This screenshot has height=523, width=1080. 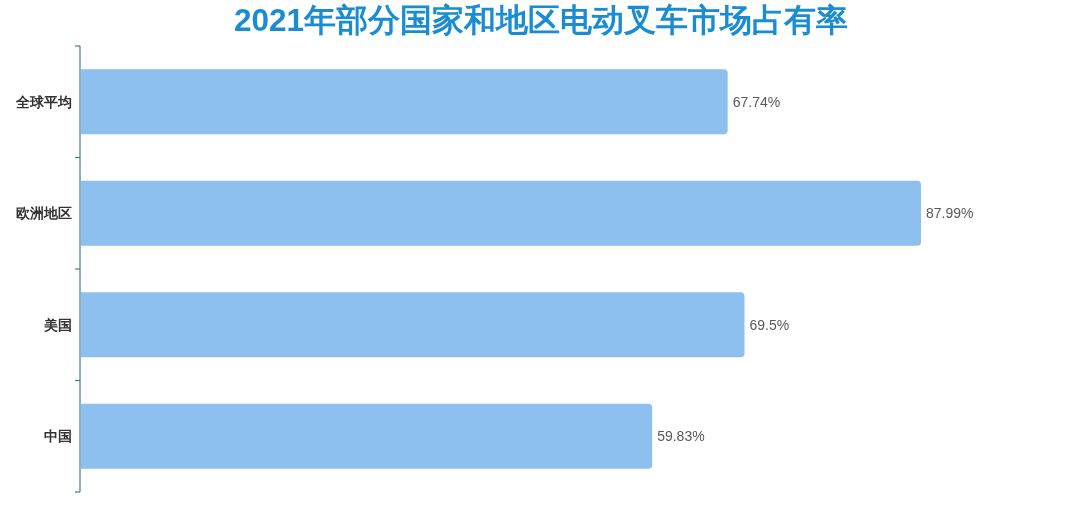 What do you see at coordinates (756, 101) in the screenshot?
I see `data-label: 67.74%` at bounding box center [756, 101].